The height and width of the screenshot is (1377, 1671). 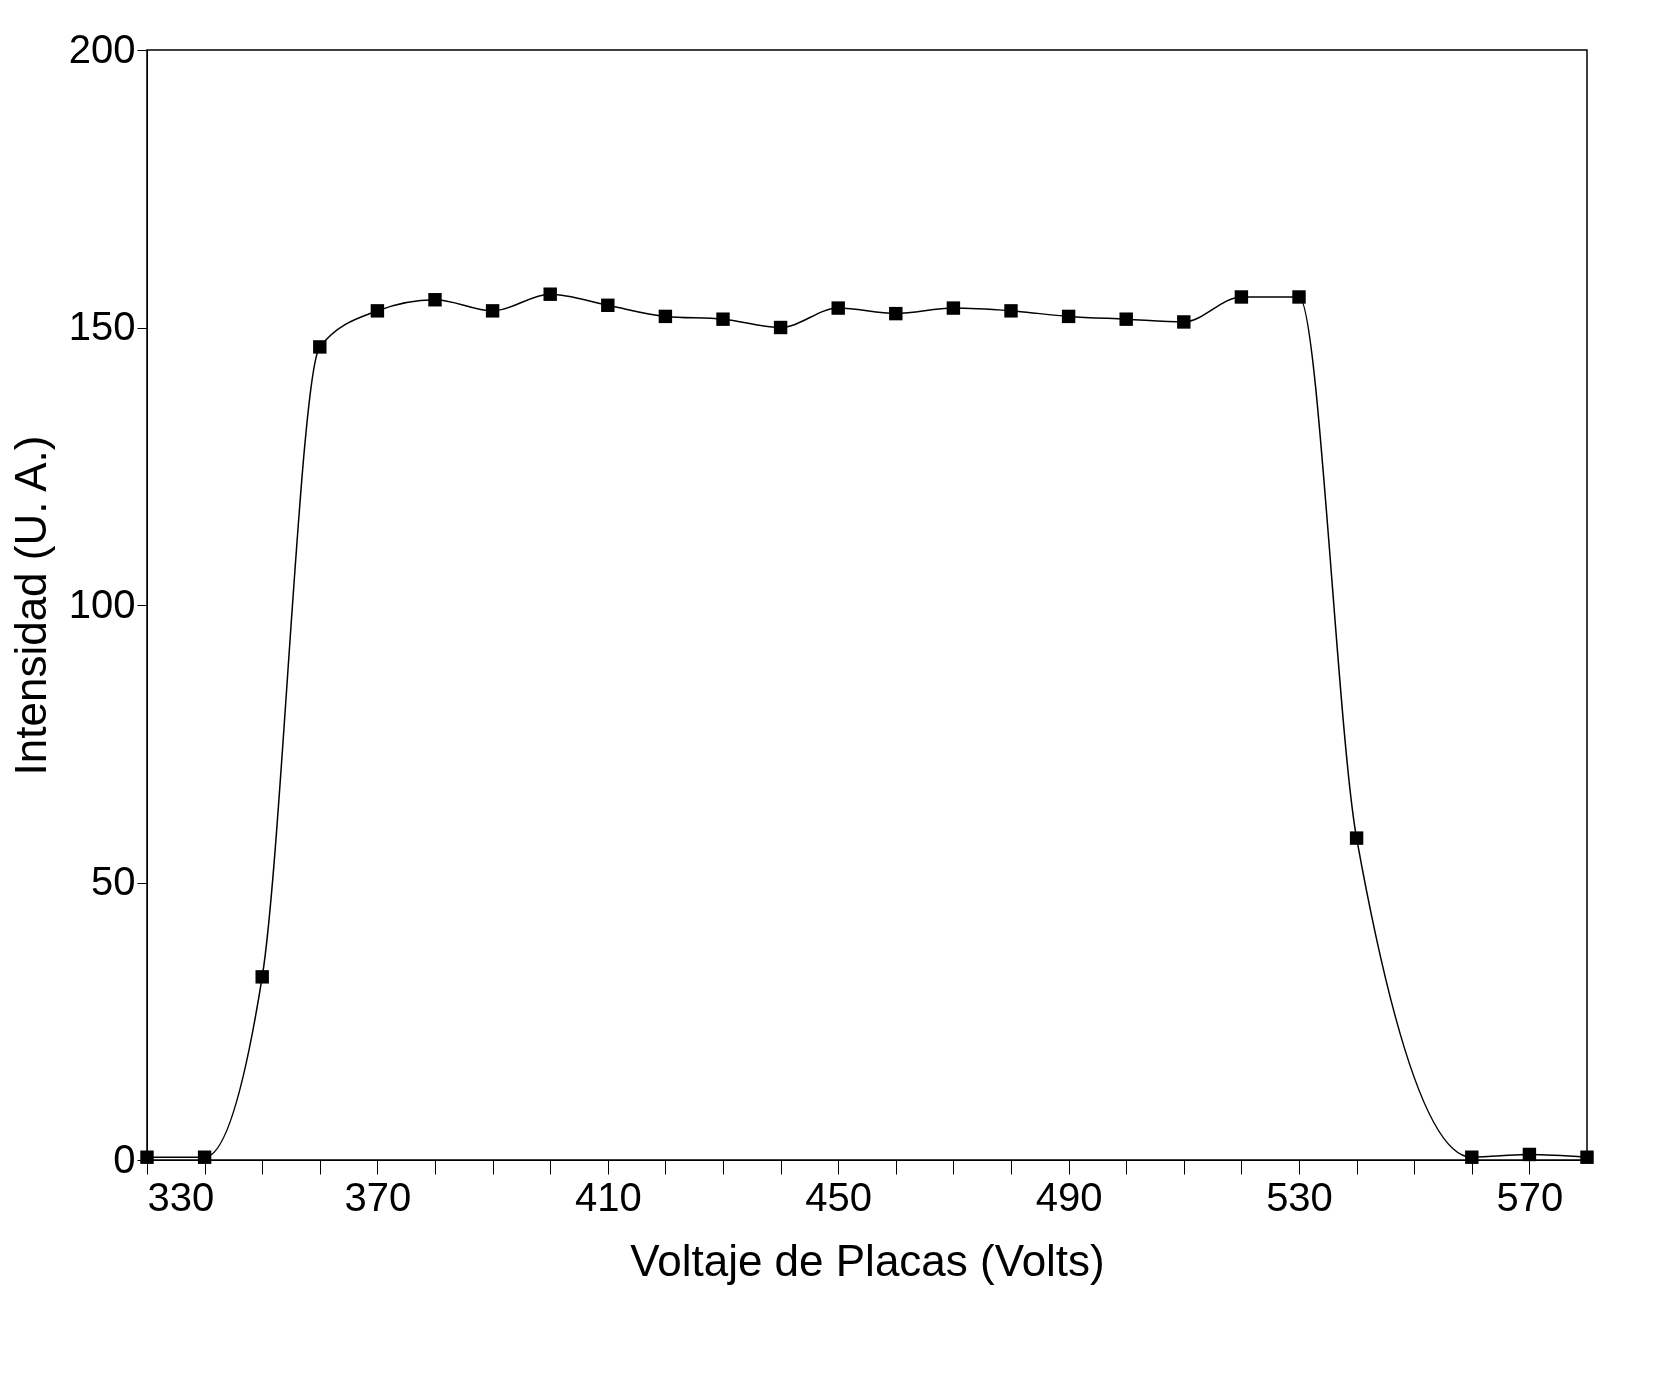 What do you see at coordinates (608, 1196) in the screenshot?
I see `x-tick-label: 410` at bounding box center [608, 1196].